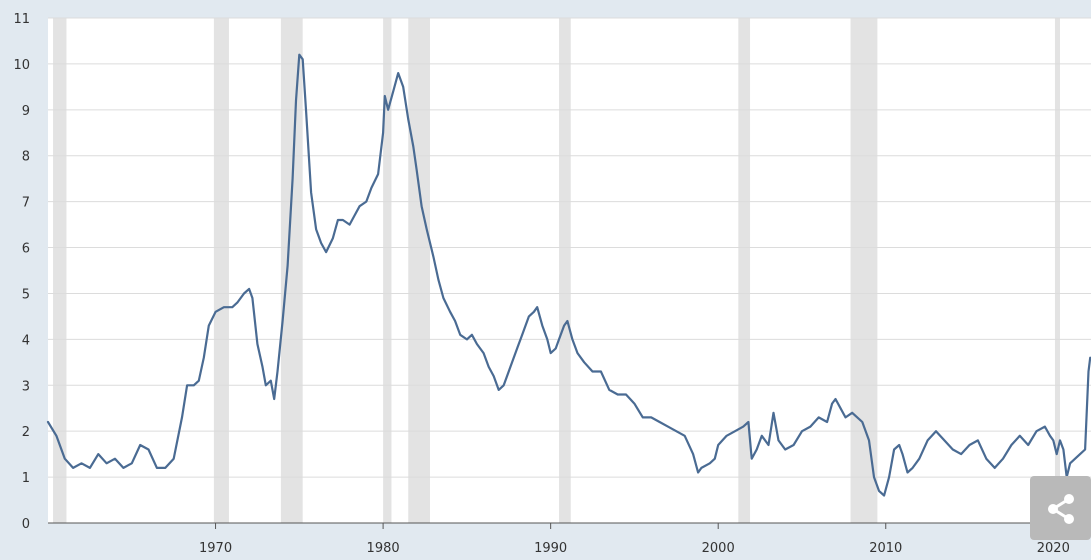 The width and height of the screenshot is (1091, 560). I want to click on y-tick-label: 3, so click(26, 386).